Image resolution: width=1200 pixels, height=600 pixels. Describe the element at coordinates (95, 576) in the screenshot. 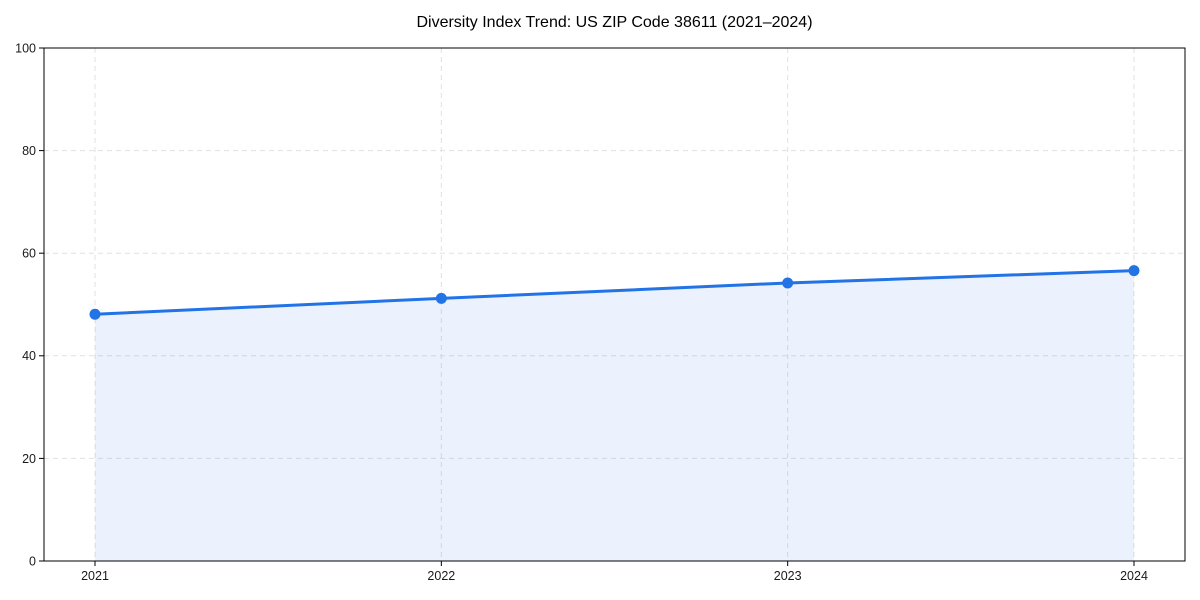

I see `x-tick-label: 2021` at that location.